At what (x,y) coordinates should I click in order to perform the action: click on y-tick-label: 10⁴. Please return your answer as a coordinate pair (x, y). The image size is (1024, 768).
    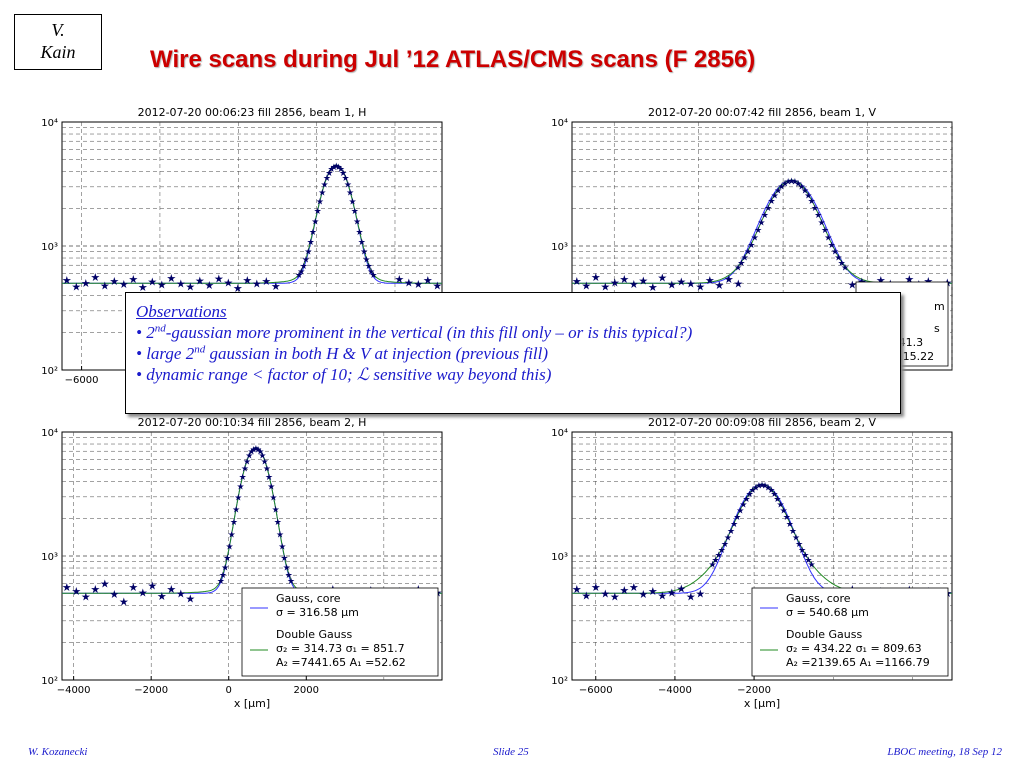
    Looking at the image, I should click on (49, 123).